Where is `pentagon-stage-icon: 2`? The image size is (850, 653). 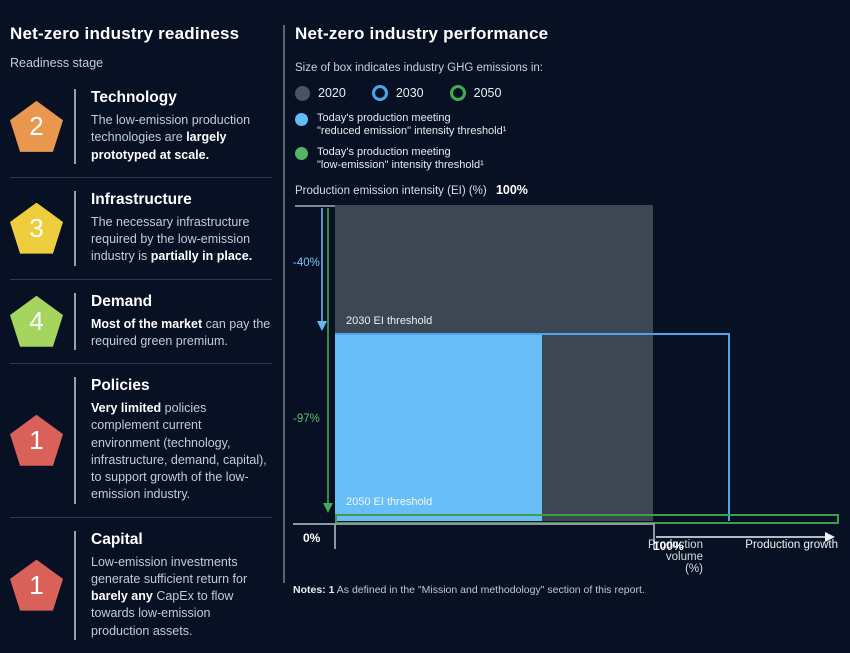
pentagon-stage-icon: 2 is located at coordinates (36, 126).